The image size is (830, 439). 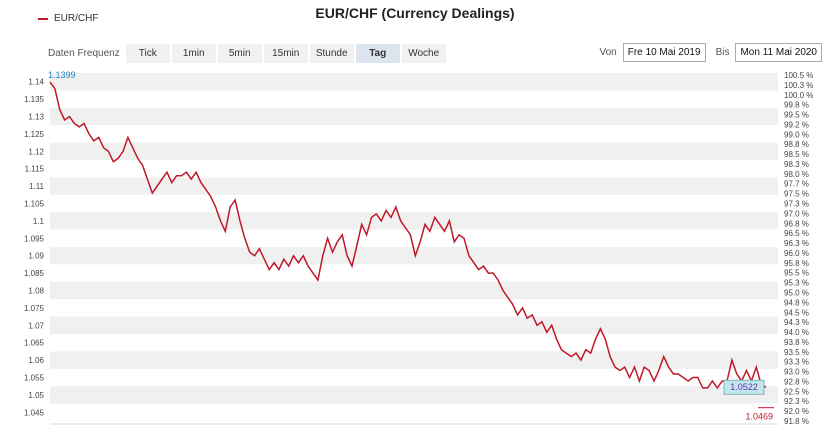 I want to click on legend-label: EUR/CHF, so click(x=76, y=18).